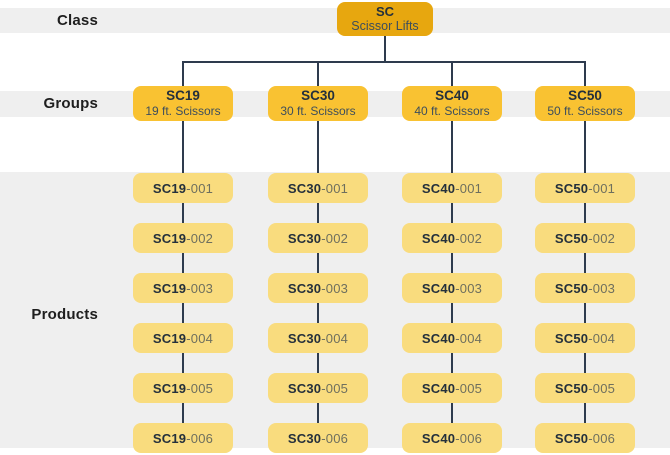 The image size is (670, 455). What do you see at coordinates (335, 20) in the screenshot?
I see `class-row-band` at bounding box center [335, 20].